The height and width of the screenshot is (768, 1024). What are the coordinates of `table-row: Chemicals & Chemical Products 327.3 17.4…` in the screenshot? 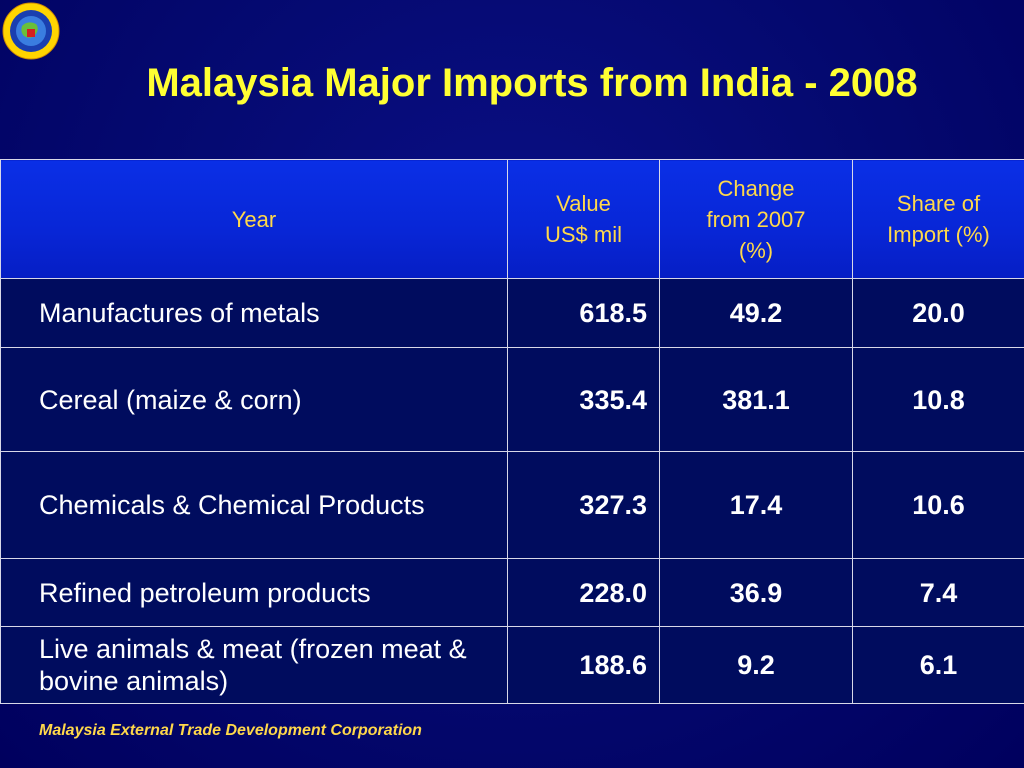 It's located at (512, 505).